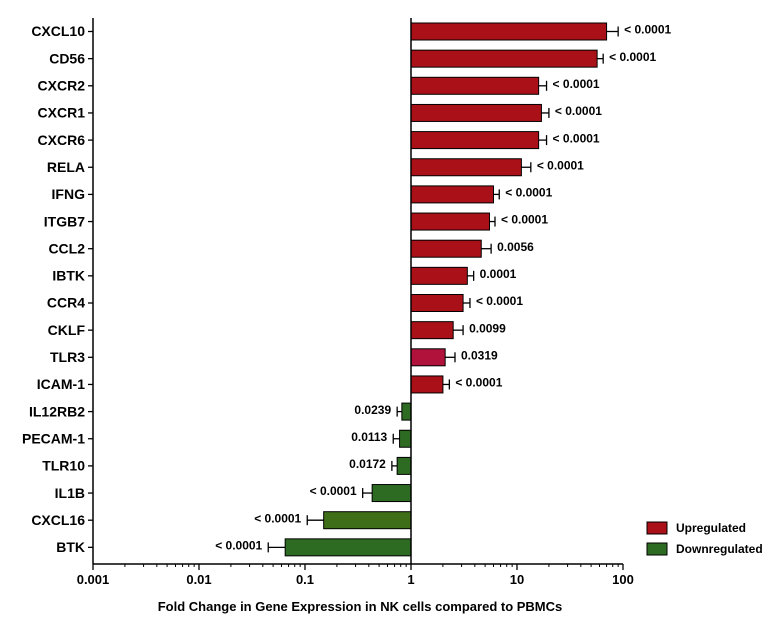  What do you see at coordinates (70, 547) in the screenshot?
I see `category-label: BTK` at bounding box center [70, 547].